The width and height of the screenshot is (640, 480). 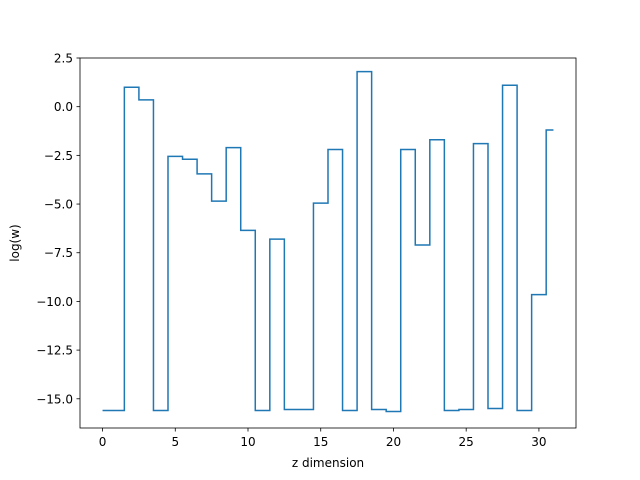 What do you see at coordinates (58, 253) in the screenshot?
I see `y-tick-label: −7.5` at bounding box center [58, 253].